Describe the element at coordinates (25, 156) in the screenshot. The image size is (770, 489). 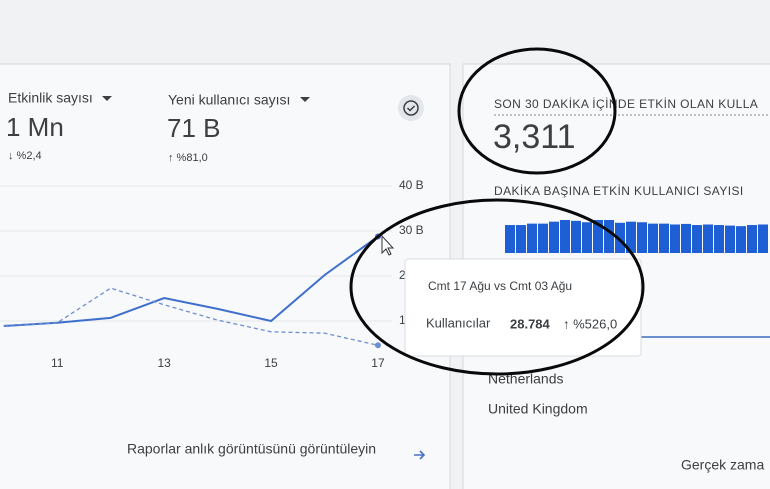
I see `metric-change: ↓ %2,4` at that location.